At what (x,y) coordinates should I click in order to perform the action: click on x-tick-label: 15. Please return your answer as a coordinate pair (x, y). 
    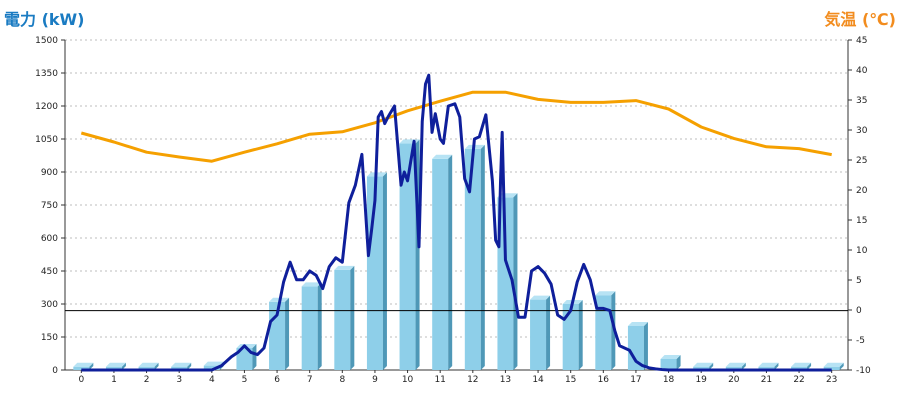
    Looking at the image, I should click on (570, 380).